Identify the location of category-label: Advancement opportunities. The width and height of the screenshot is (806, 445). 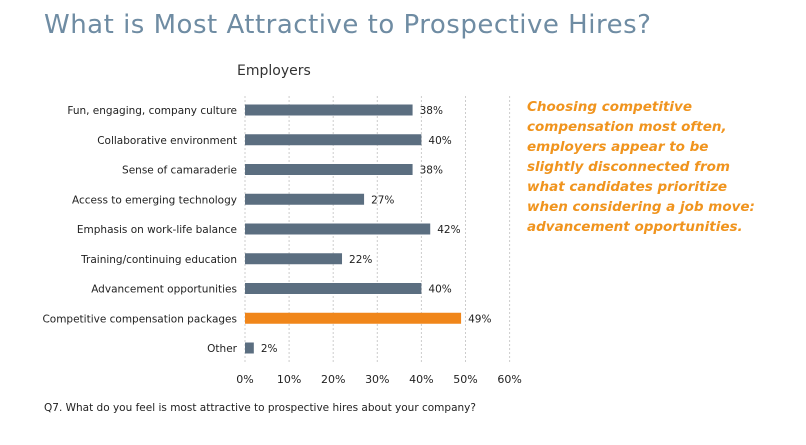
(164, 290).